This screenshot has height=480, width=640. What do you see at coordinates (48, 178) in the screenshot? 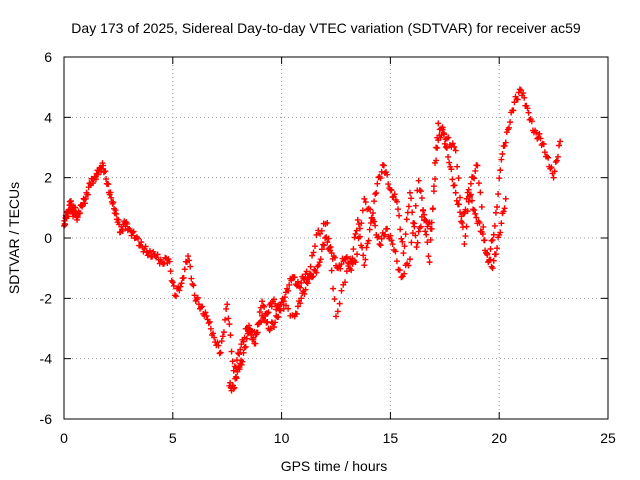
I see `y-tick-label: 2` at bounding box center [48, 178].